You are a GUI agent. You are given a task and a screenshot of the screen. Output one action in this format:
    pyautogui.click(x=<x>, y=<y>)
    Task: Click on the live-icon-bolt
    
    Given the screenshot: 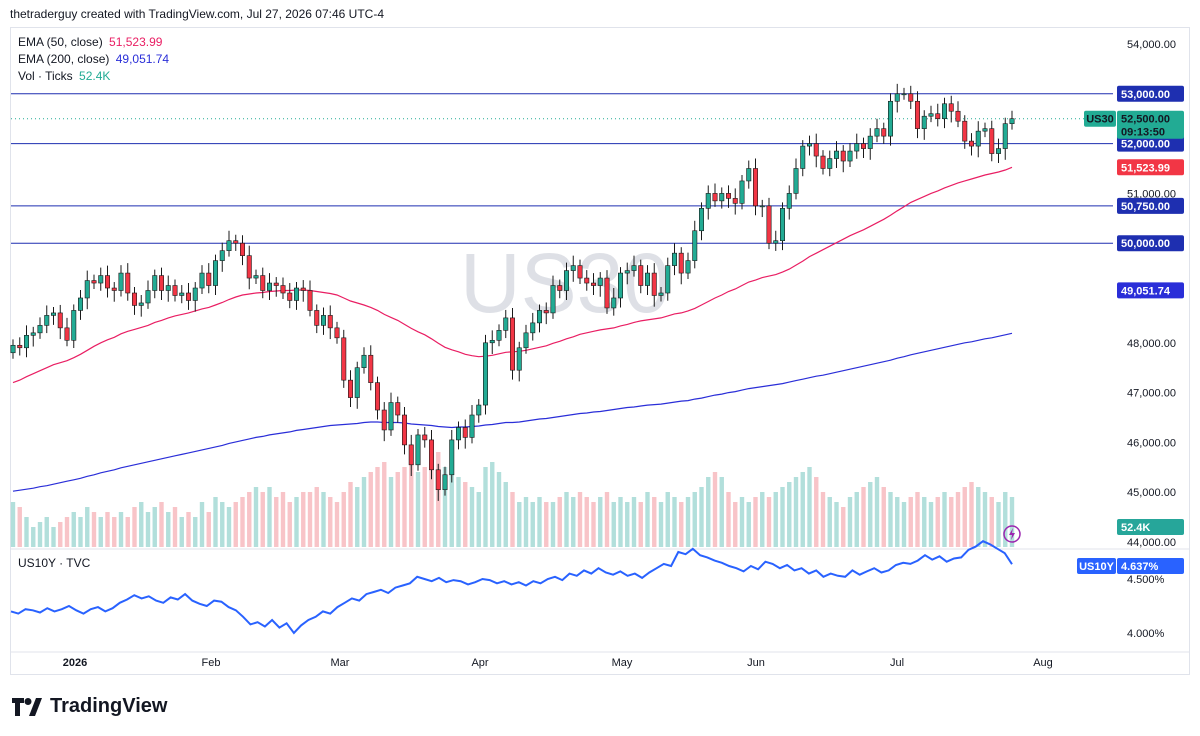 What is the action you would take?
    pyautogui.click(x=1012, y=534)
    